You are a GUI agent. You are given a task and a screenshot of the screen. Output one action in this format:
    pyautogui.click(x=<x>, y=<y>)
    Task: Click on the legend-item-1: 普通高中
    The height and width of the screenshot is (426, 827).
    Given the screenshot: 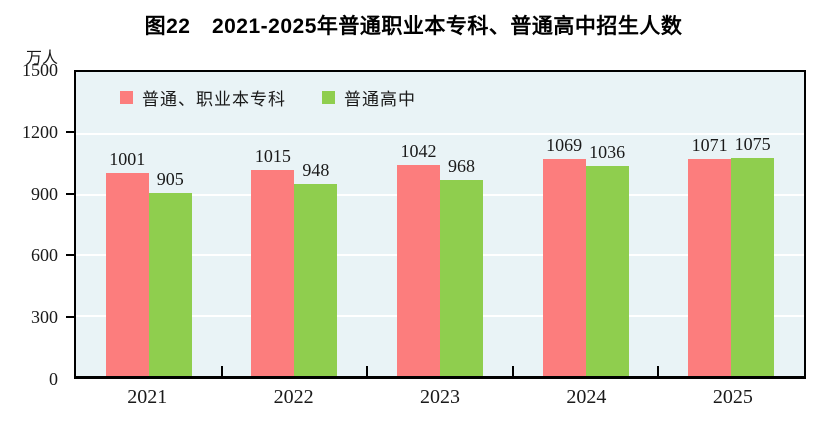 What is the action you would take?
    pyautogui.click(x=369, y=97)
    